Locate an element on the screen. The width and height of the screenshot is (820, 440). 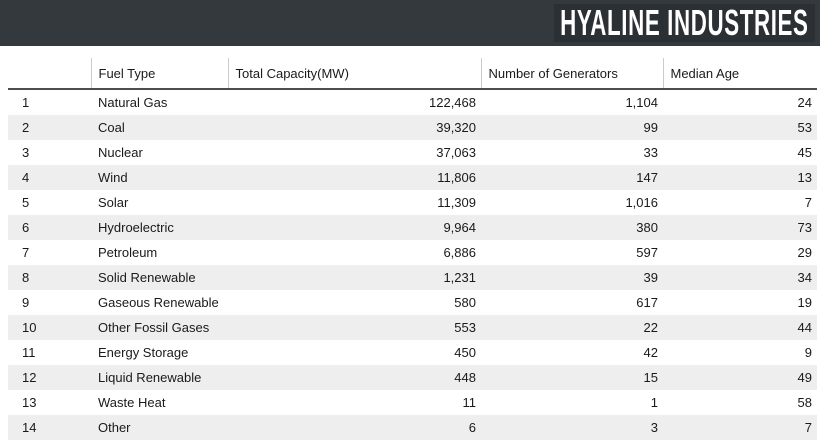
generators-cell: 380 is located at coordinates (647, 227).